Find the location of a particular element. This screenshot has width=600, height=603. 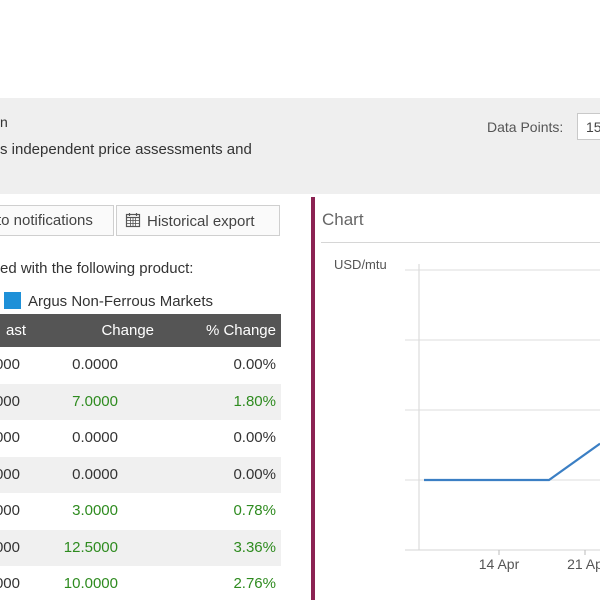

product-color-swatch is located at coordinates (12, 300).